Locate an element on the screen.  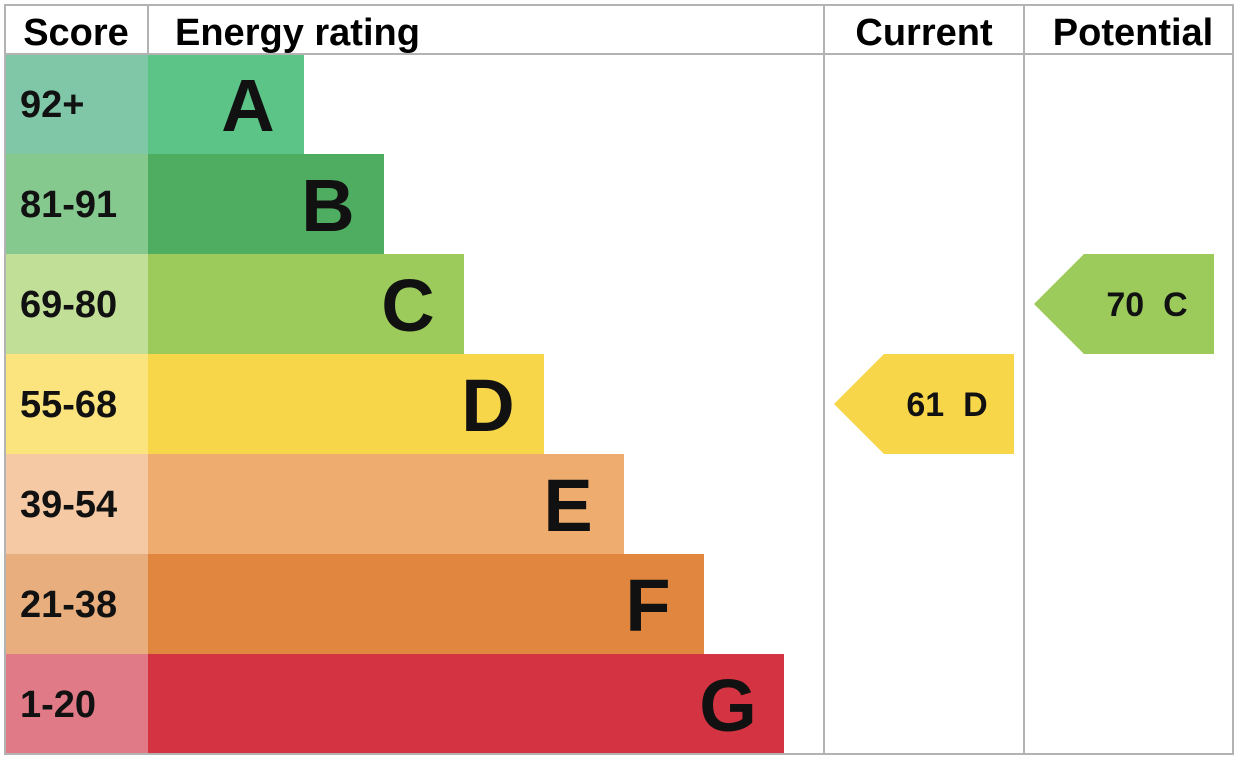
score-cell-f is located at coordinates (76, 604).